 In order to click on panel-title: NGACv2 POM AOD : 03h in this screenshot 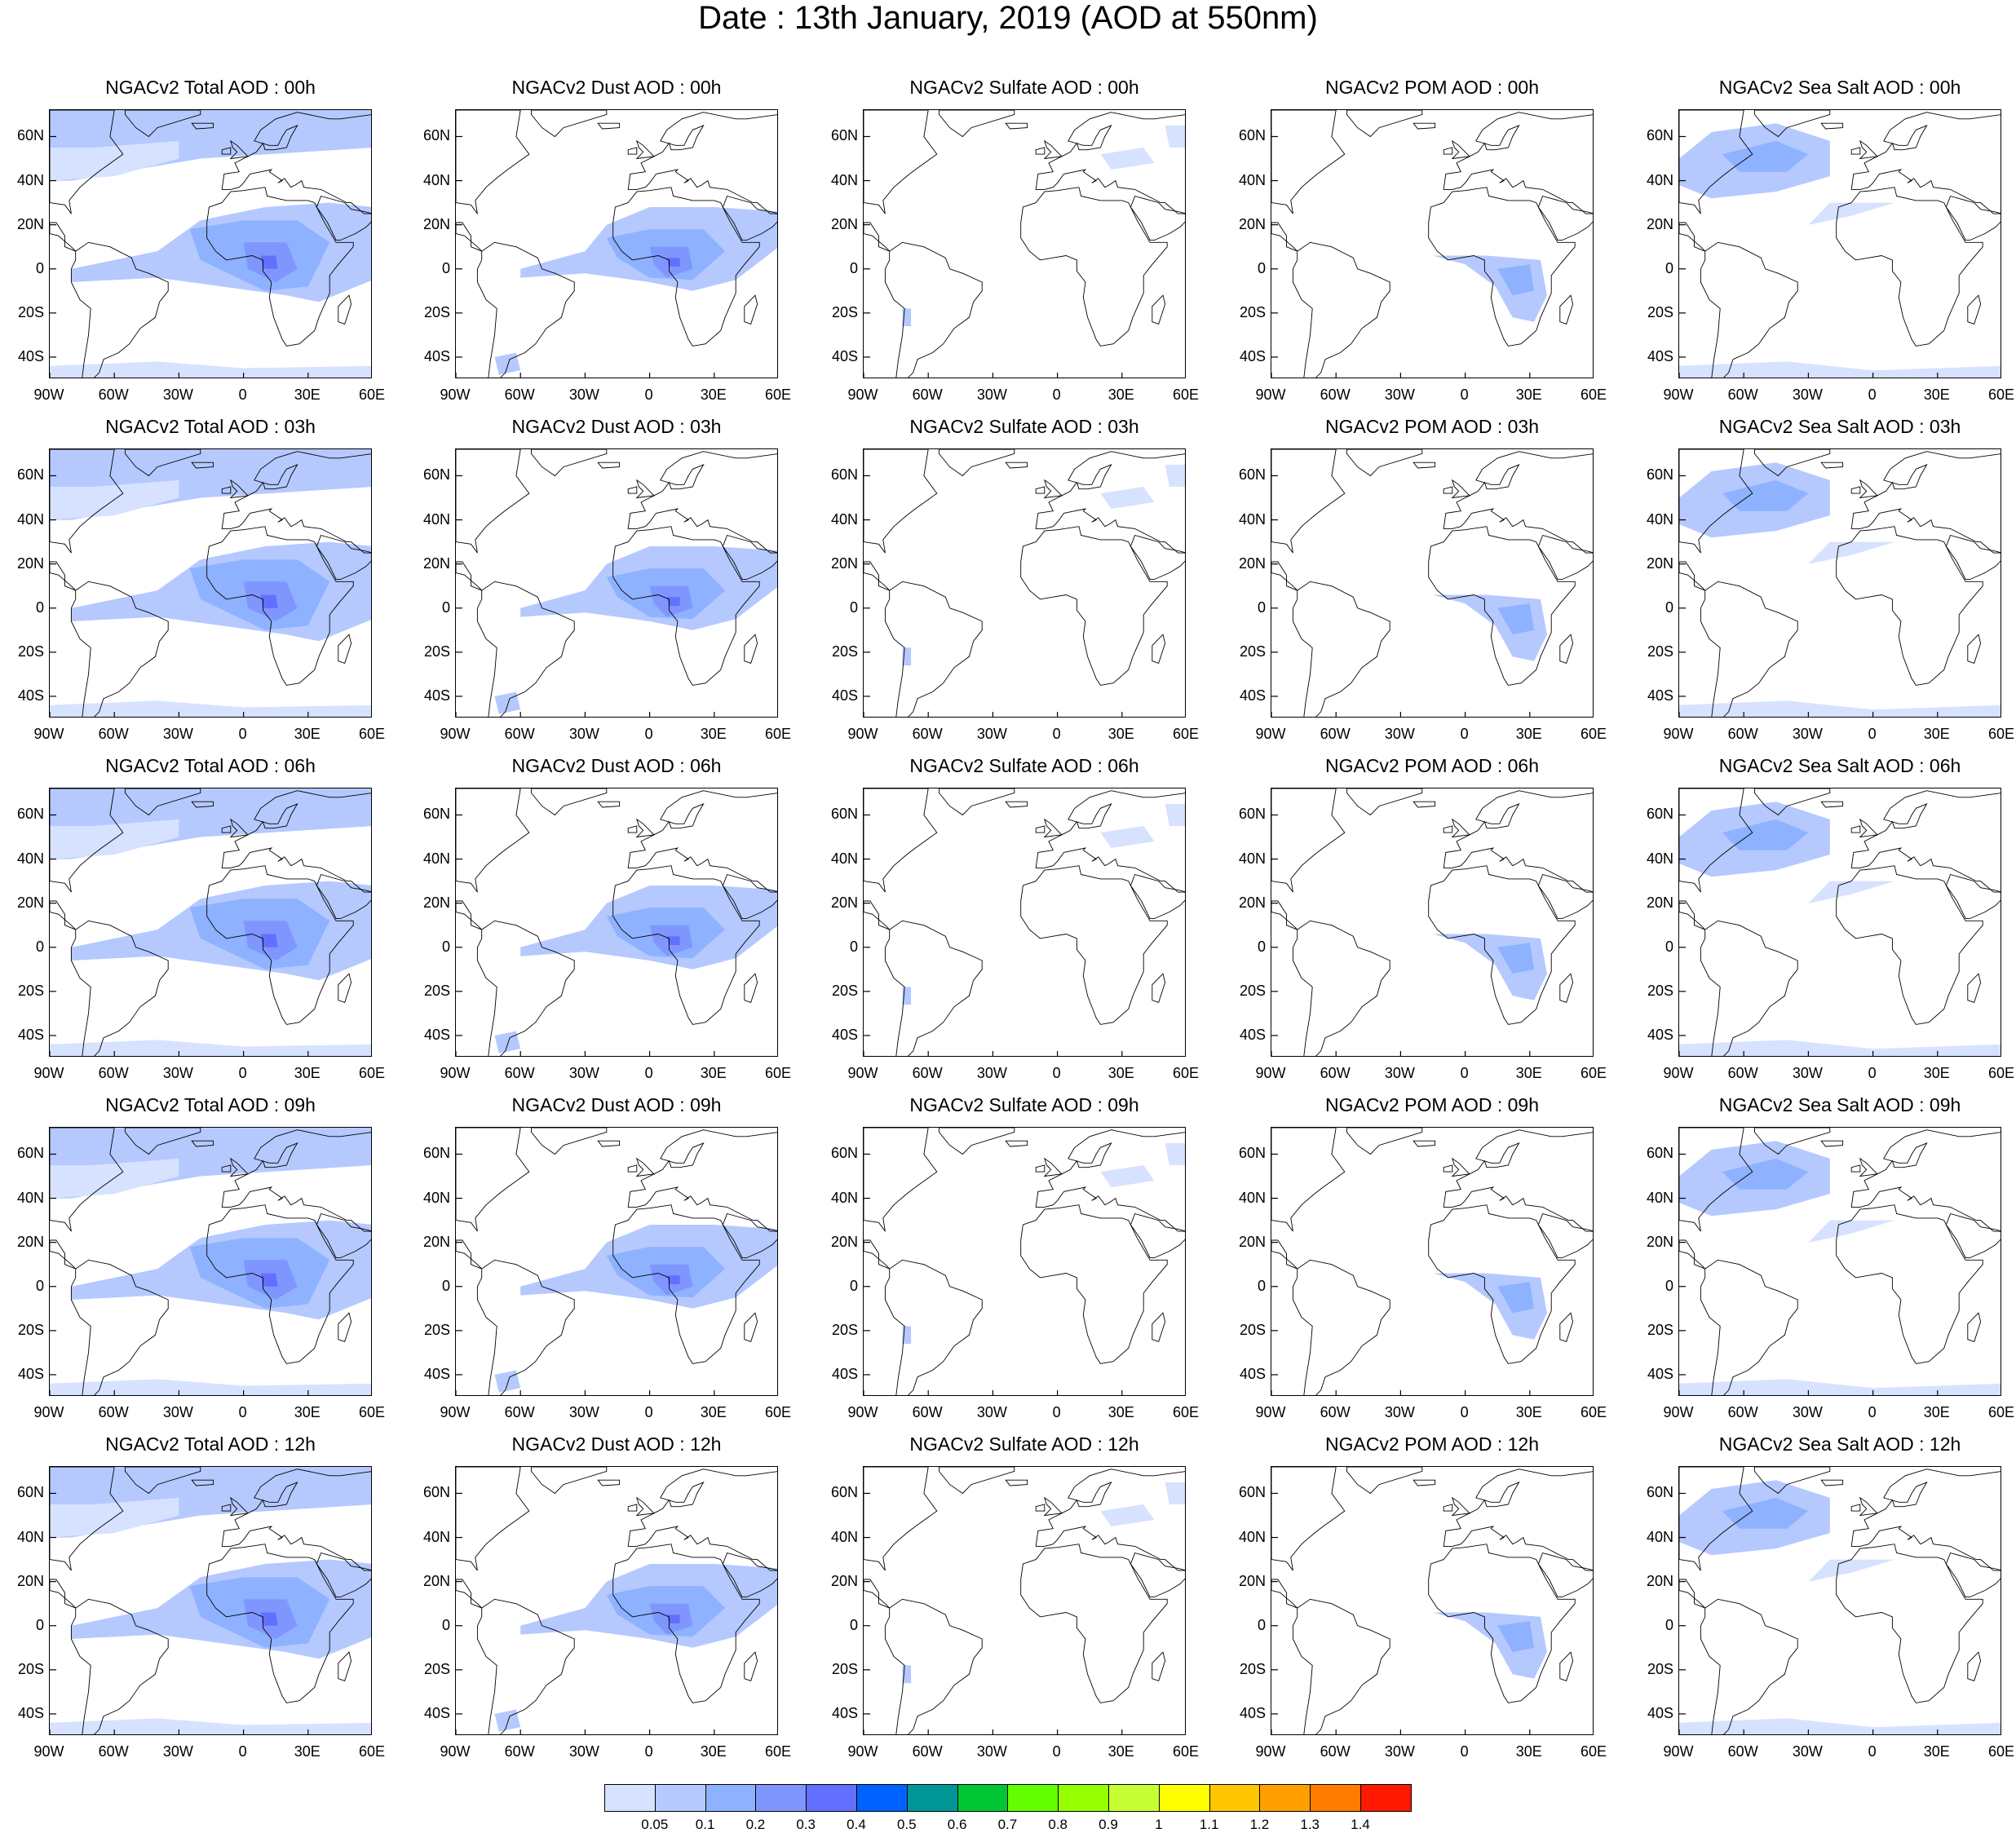, I will do `click(1432, 426)`.